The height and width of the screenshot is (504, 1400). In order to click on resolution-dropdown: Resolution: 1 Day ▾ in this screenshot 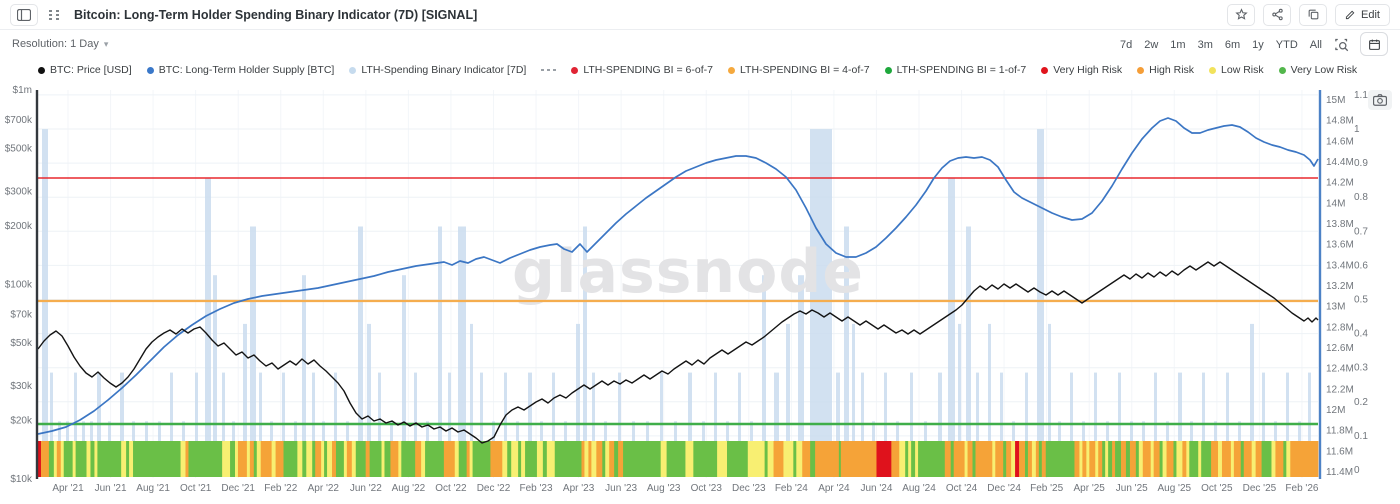, I will do `click(60, 44)`.